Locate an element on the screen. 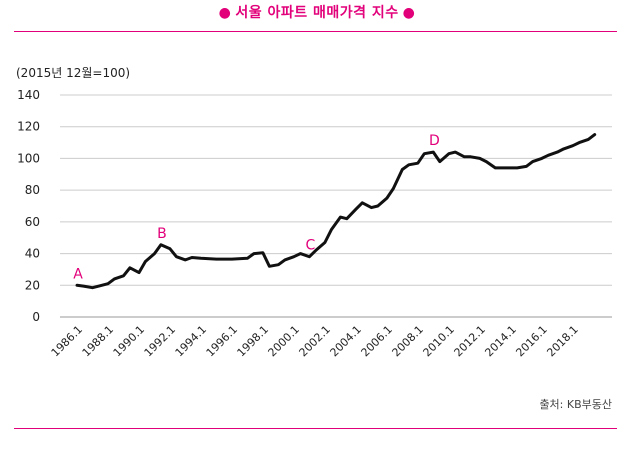  y-tick-label: 20 is located at coordinates (32, 285).